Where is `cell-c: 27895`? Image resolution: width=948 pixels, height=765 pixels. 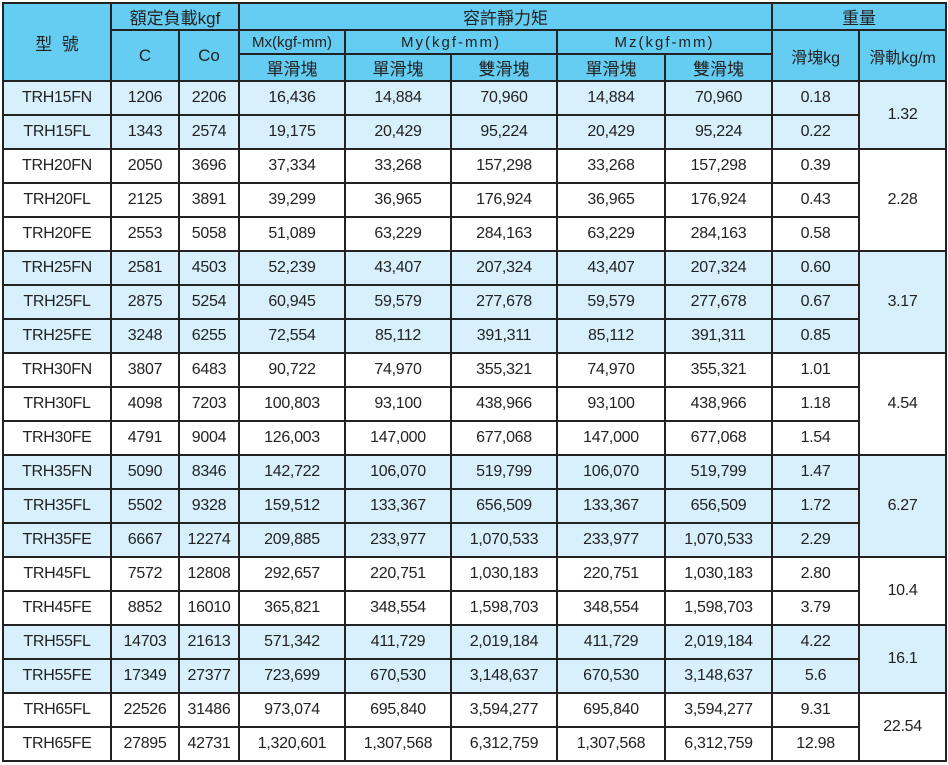 cell-c: 27895 is located at coordinates (145, 744).